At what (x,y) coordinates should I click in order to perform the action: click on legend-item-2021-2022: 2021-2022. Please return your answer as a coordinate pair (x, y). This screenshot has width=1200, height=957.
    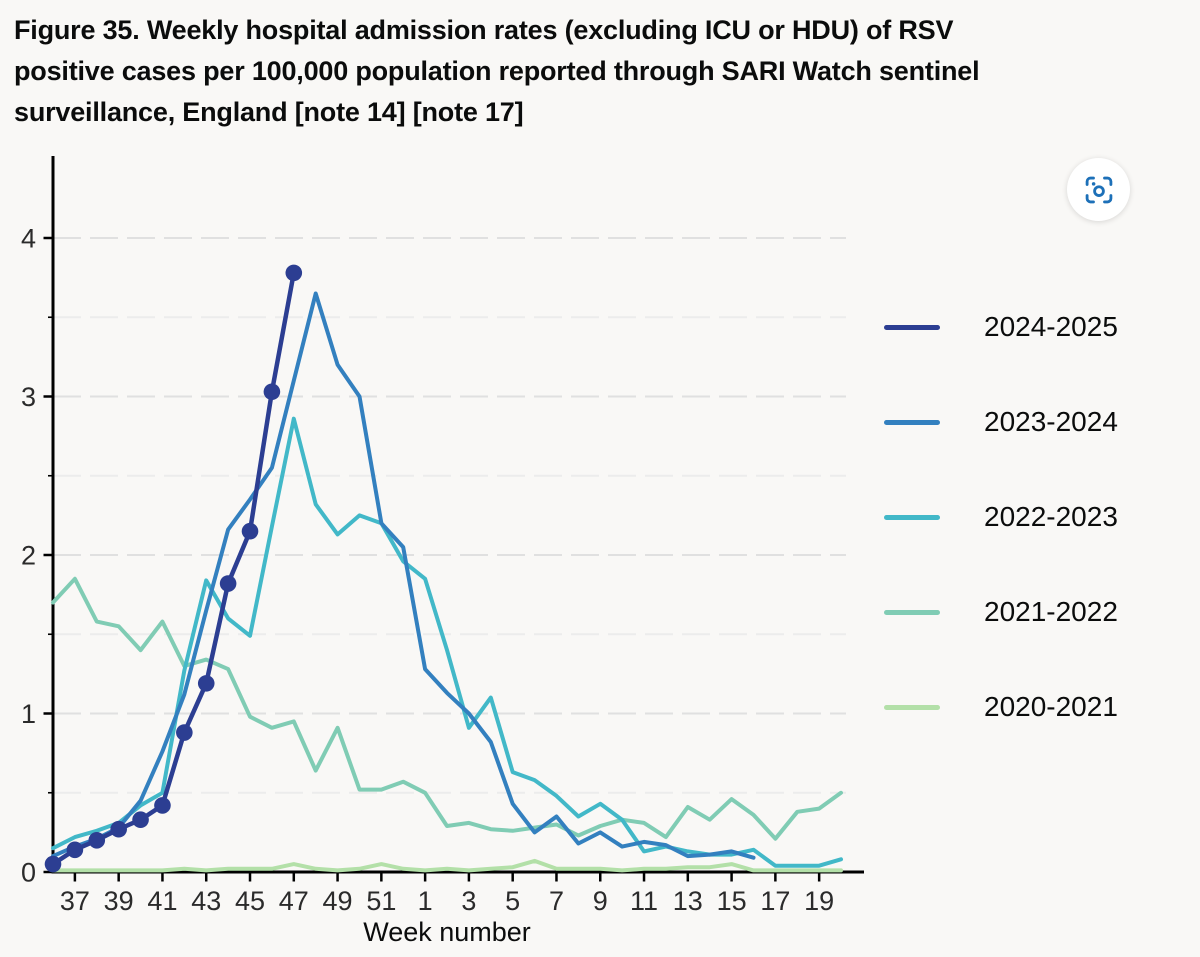
    Looking at the image, I should click on (1001, 612).